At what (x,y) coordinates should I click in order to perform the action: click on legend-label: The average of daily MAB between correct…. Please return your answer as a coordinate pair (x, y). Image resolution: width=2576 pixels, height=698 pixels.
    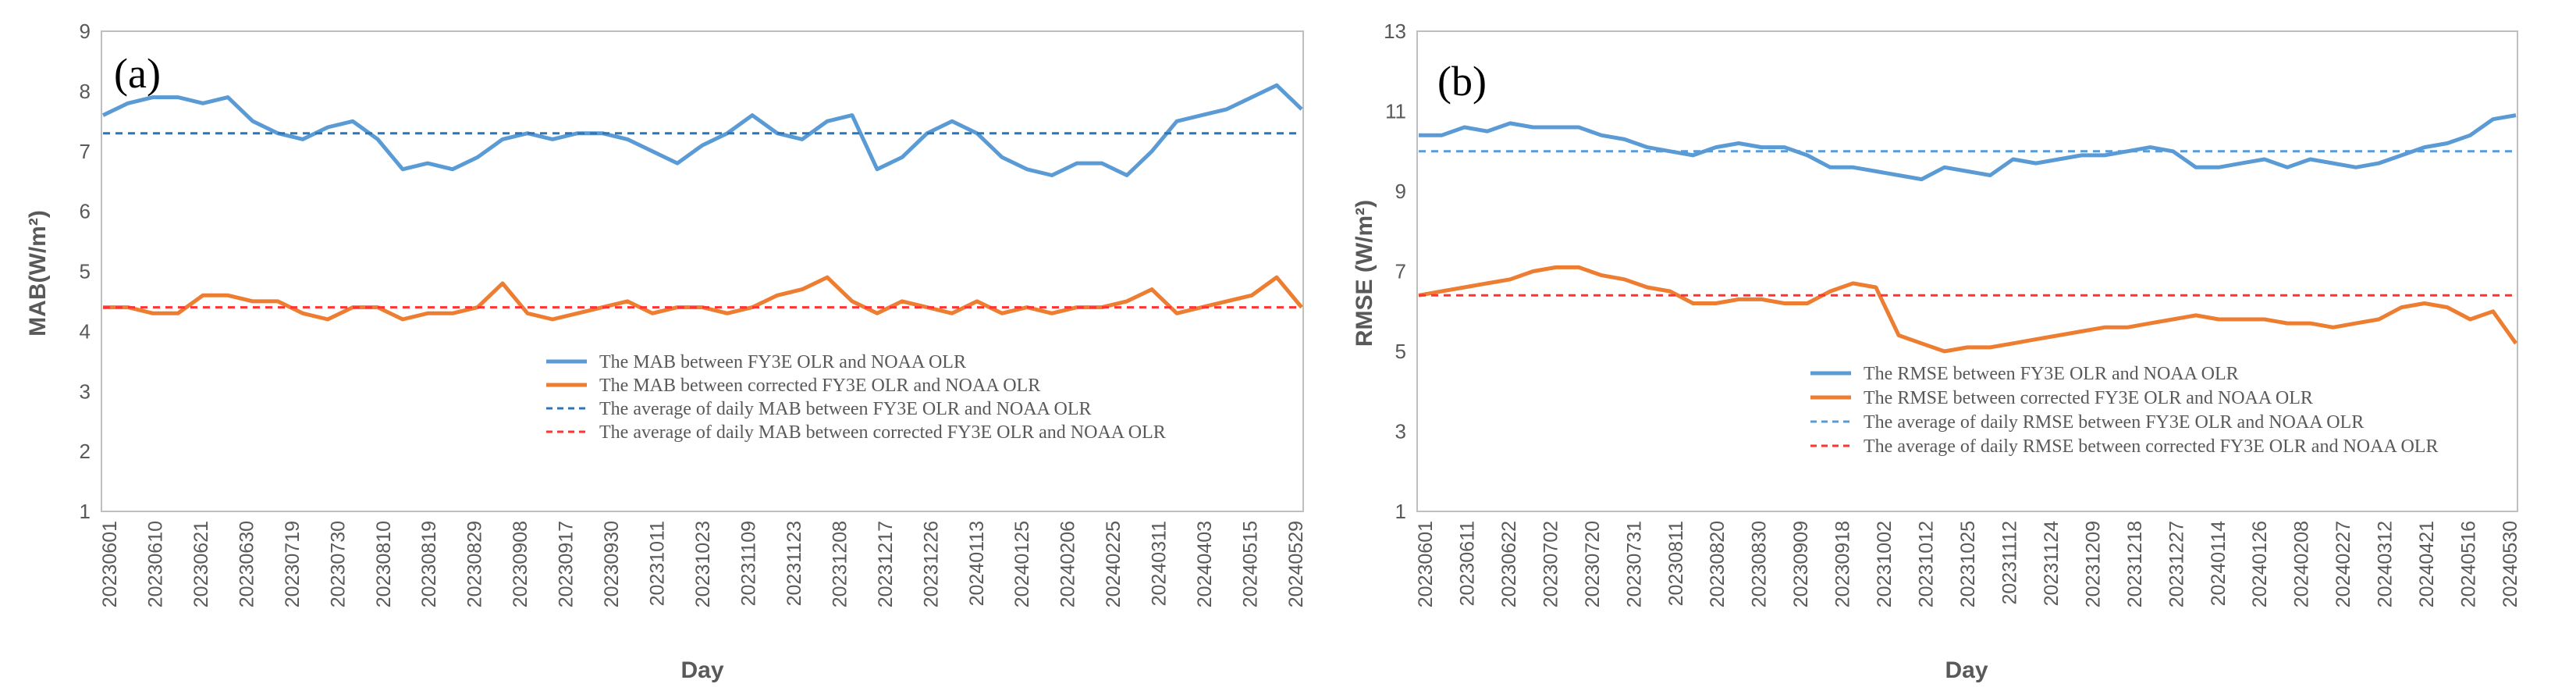
    Looking at the image, I should click on (883, 433).